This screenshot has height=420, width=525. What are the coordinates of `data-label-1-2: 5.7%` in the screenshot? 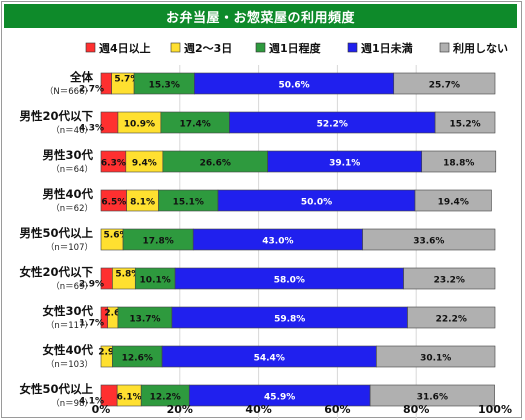 It's located at (126, 80).